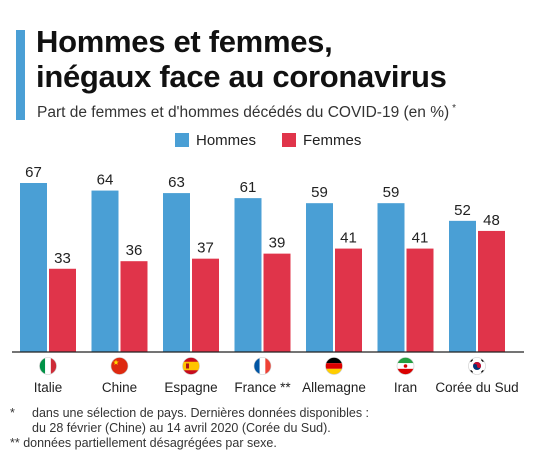 The image size is (534, 462). Describe the element at coordinates (491, 220) in the screenshot. I see `data-label: 48` at that location.